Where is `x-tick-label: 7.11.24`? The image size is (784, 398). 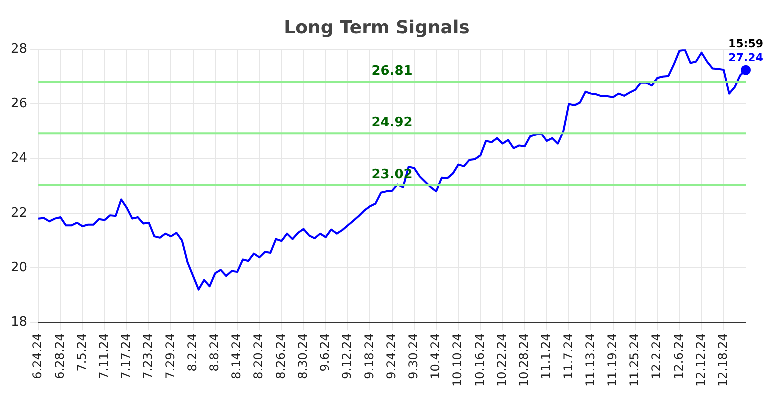
x-tick-label: 7.11.24 is located at coordinates (103, 357).